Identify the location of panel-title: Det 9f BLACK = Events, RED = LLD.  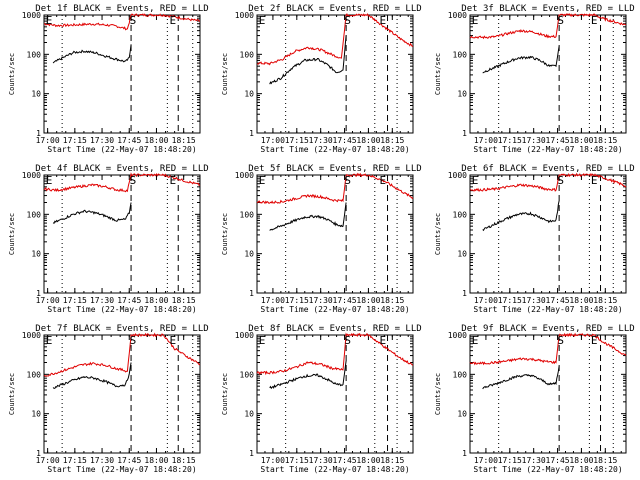
(547, 329).